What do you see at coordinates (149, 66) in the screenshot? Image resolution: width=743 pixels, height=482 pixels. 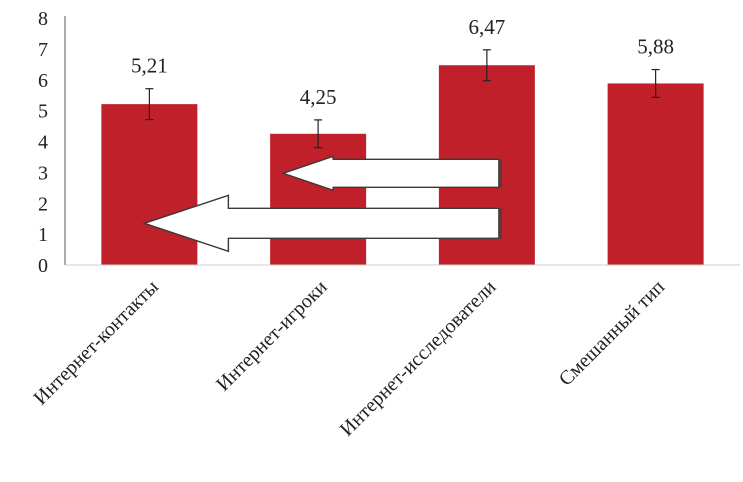 I see `data-label: 5,21` at bounding box center [149, 66].